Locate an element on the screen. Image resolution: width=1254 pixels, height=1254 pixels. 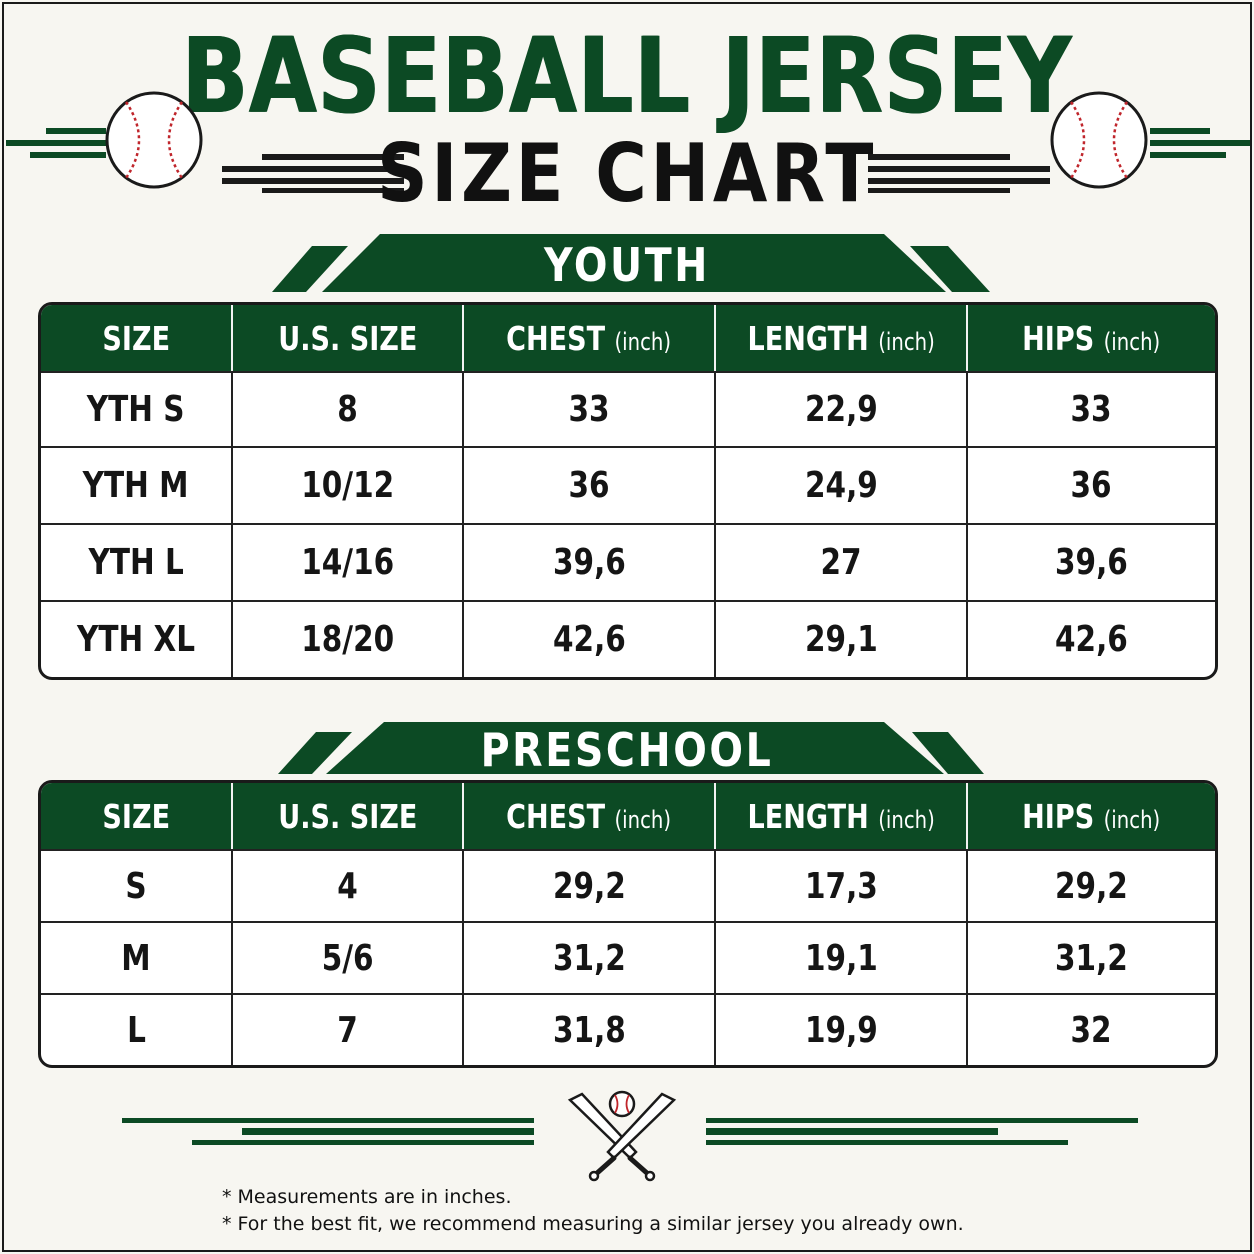
table-cell: YTH S is located at coordinates (136, 409).